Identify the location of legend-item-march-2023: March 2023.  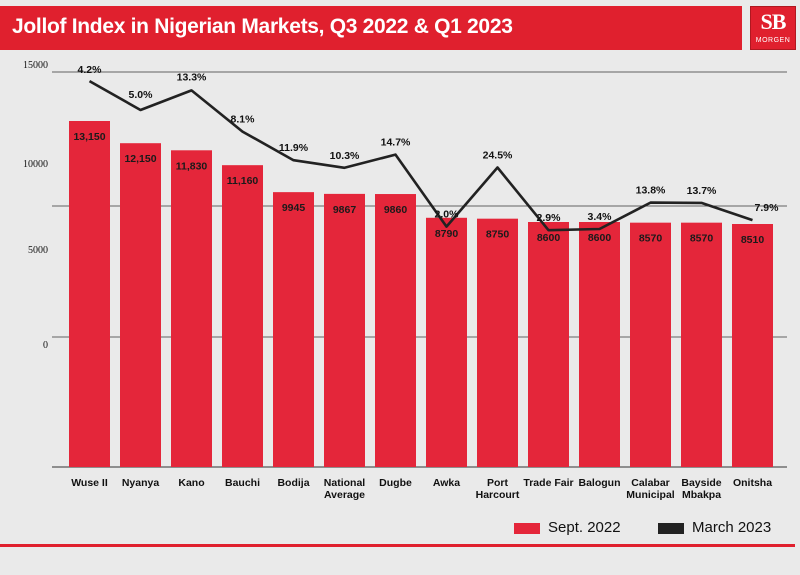
(728, 529).